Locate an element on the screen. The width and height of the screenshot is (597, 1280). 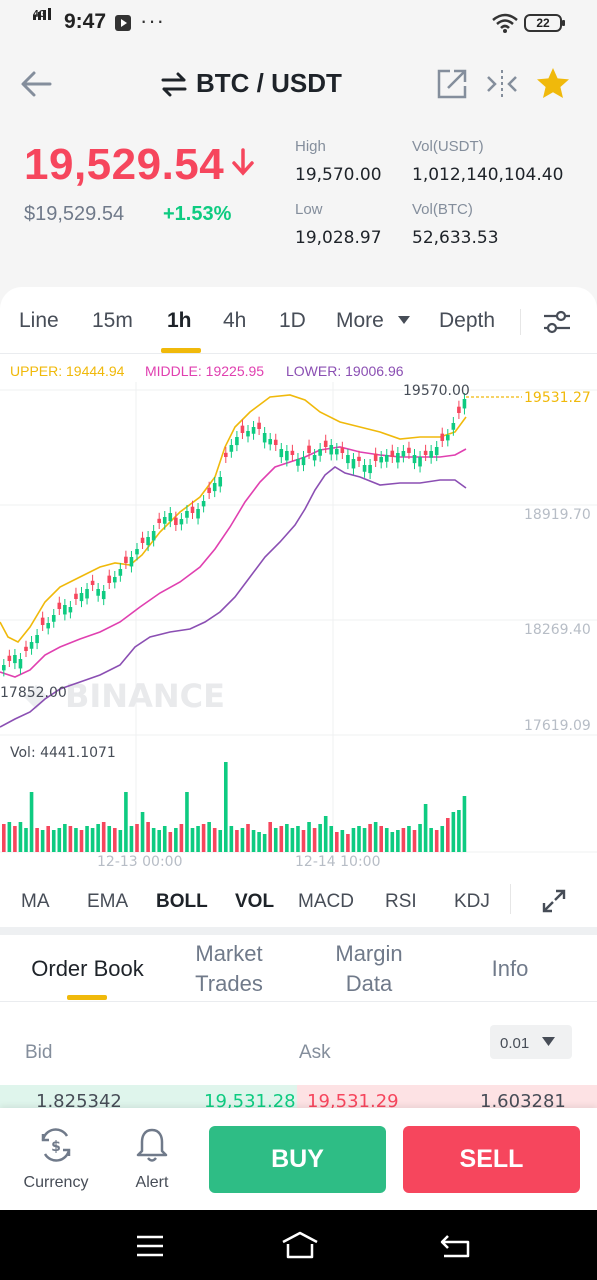
swap-icon is located at coordinates (174, 85).